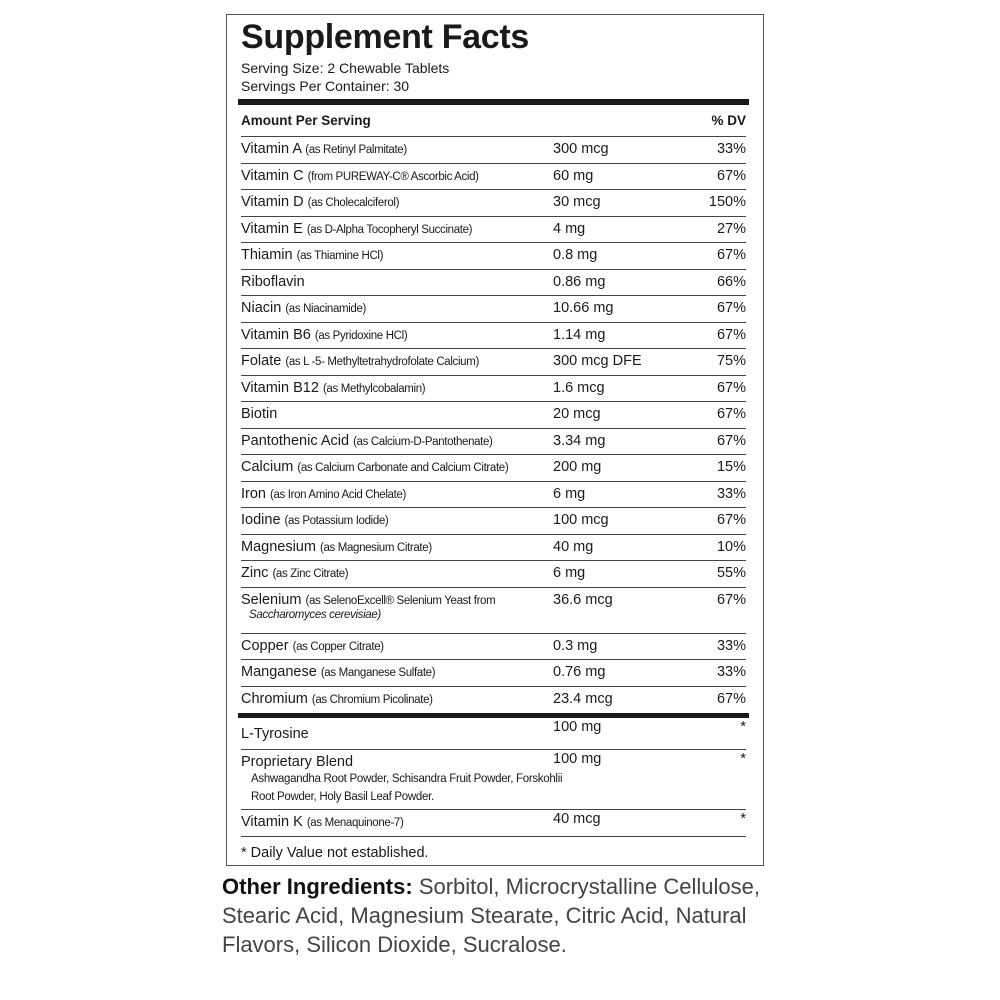  Describe the element at coordinates (731, 573) in the screenshot. I see `daily-value: 55%` at that location.